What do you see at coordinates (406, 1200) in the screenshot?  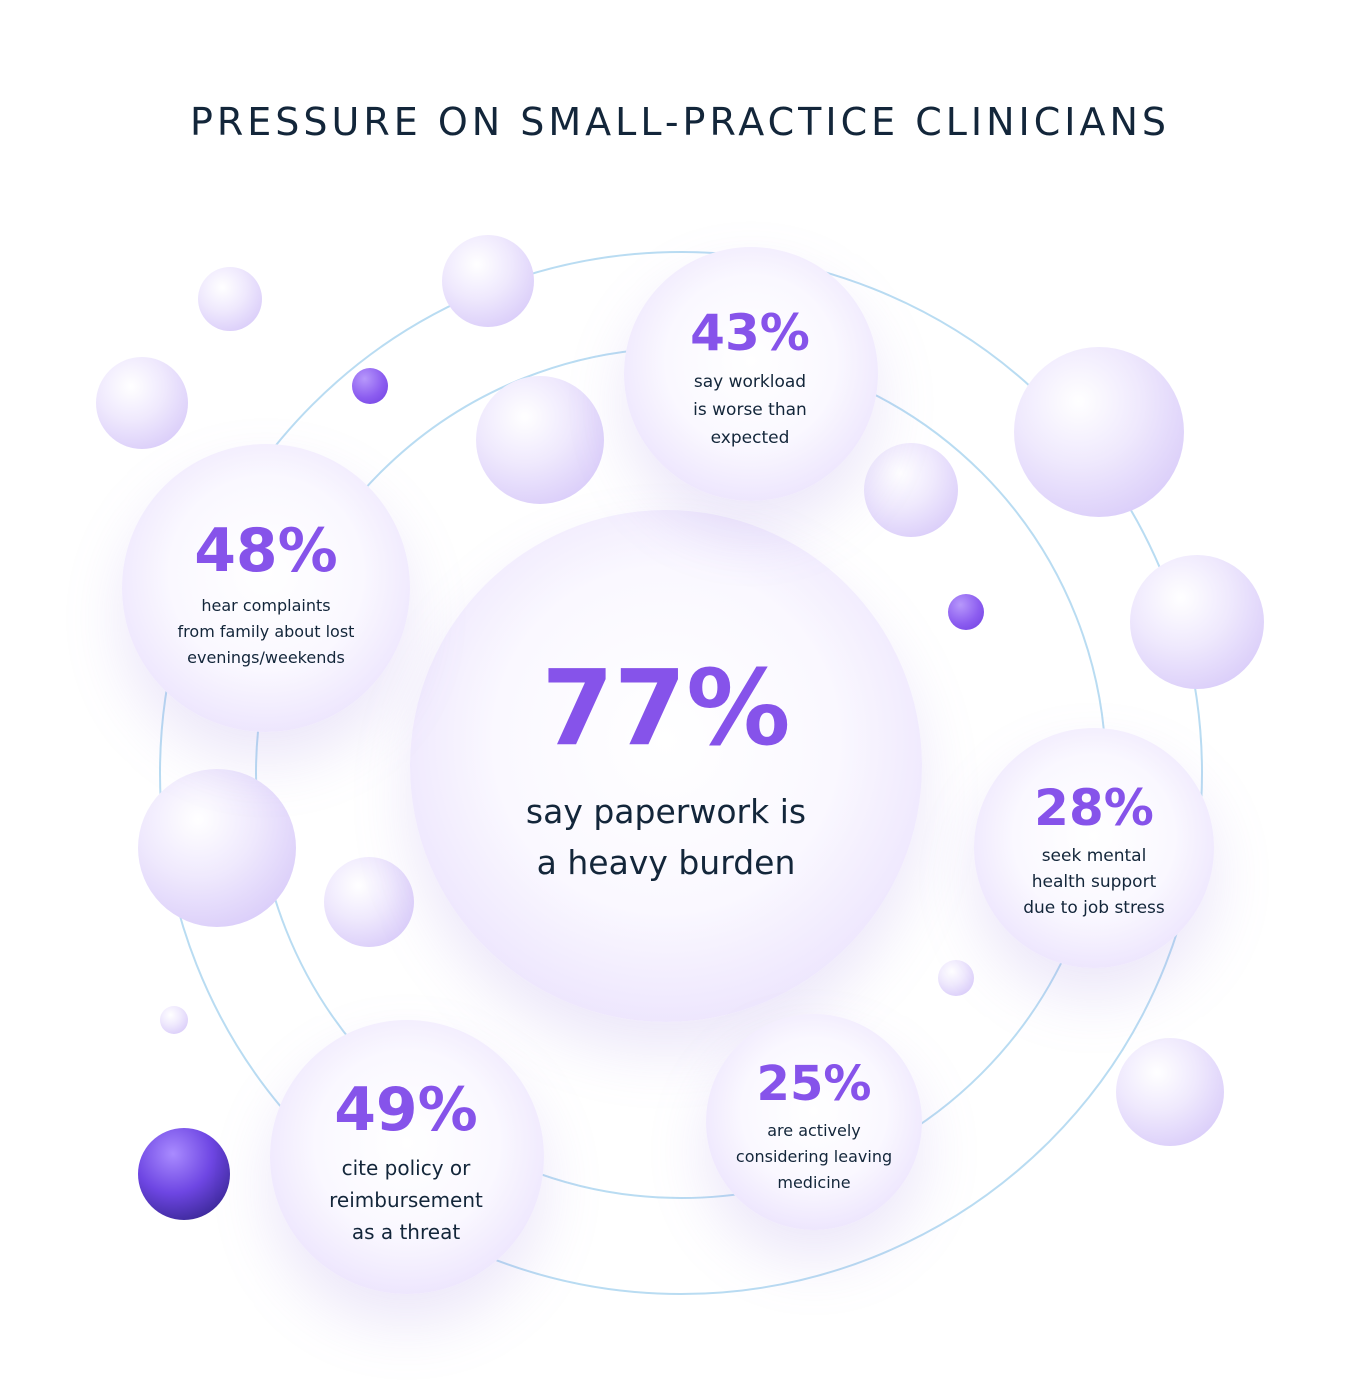 I see `policy-label: cite policy or reimbursement as a threat` at bounding box center [406, 1200].